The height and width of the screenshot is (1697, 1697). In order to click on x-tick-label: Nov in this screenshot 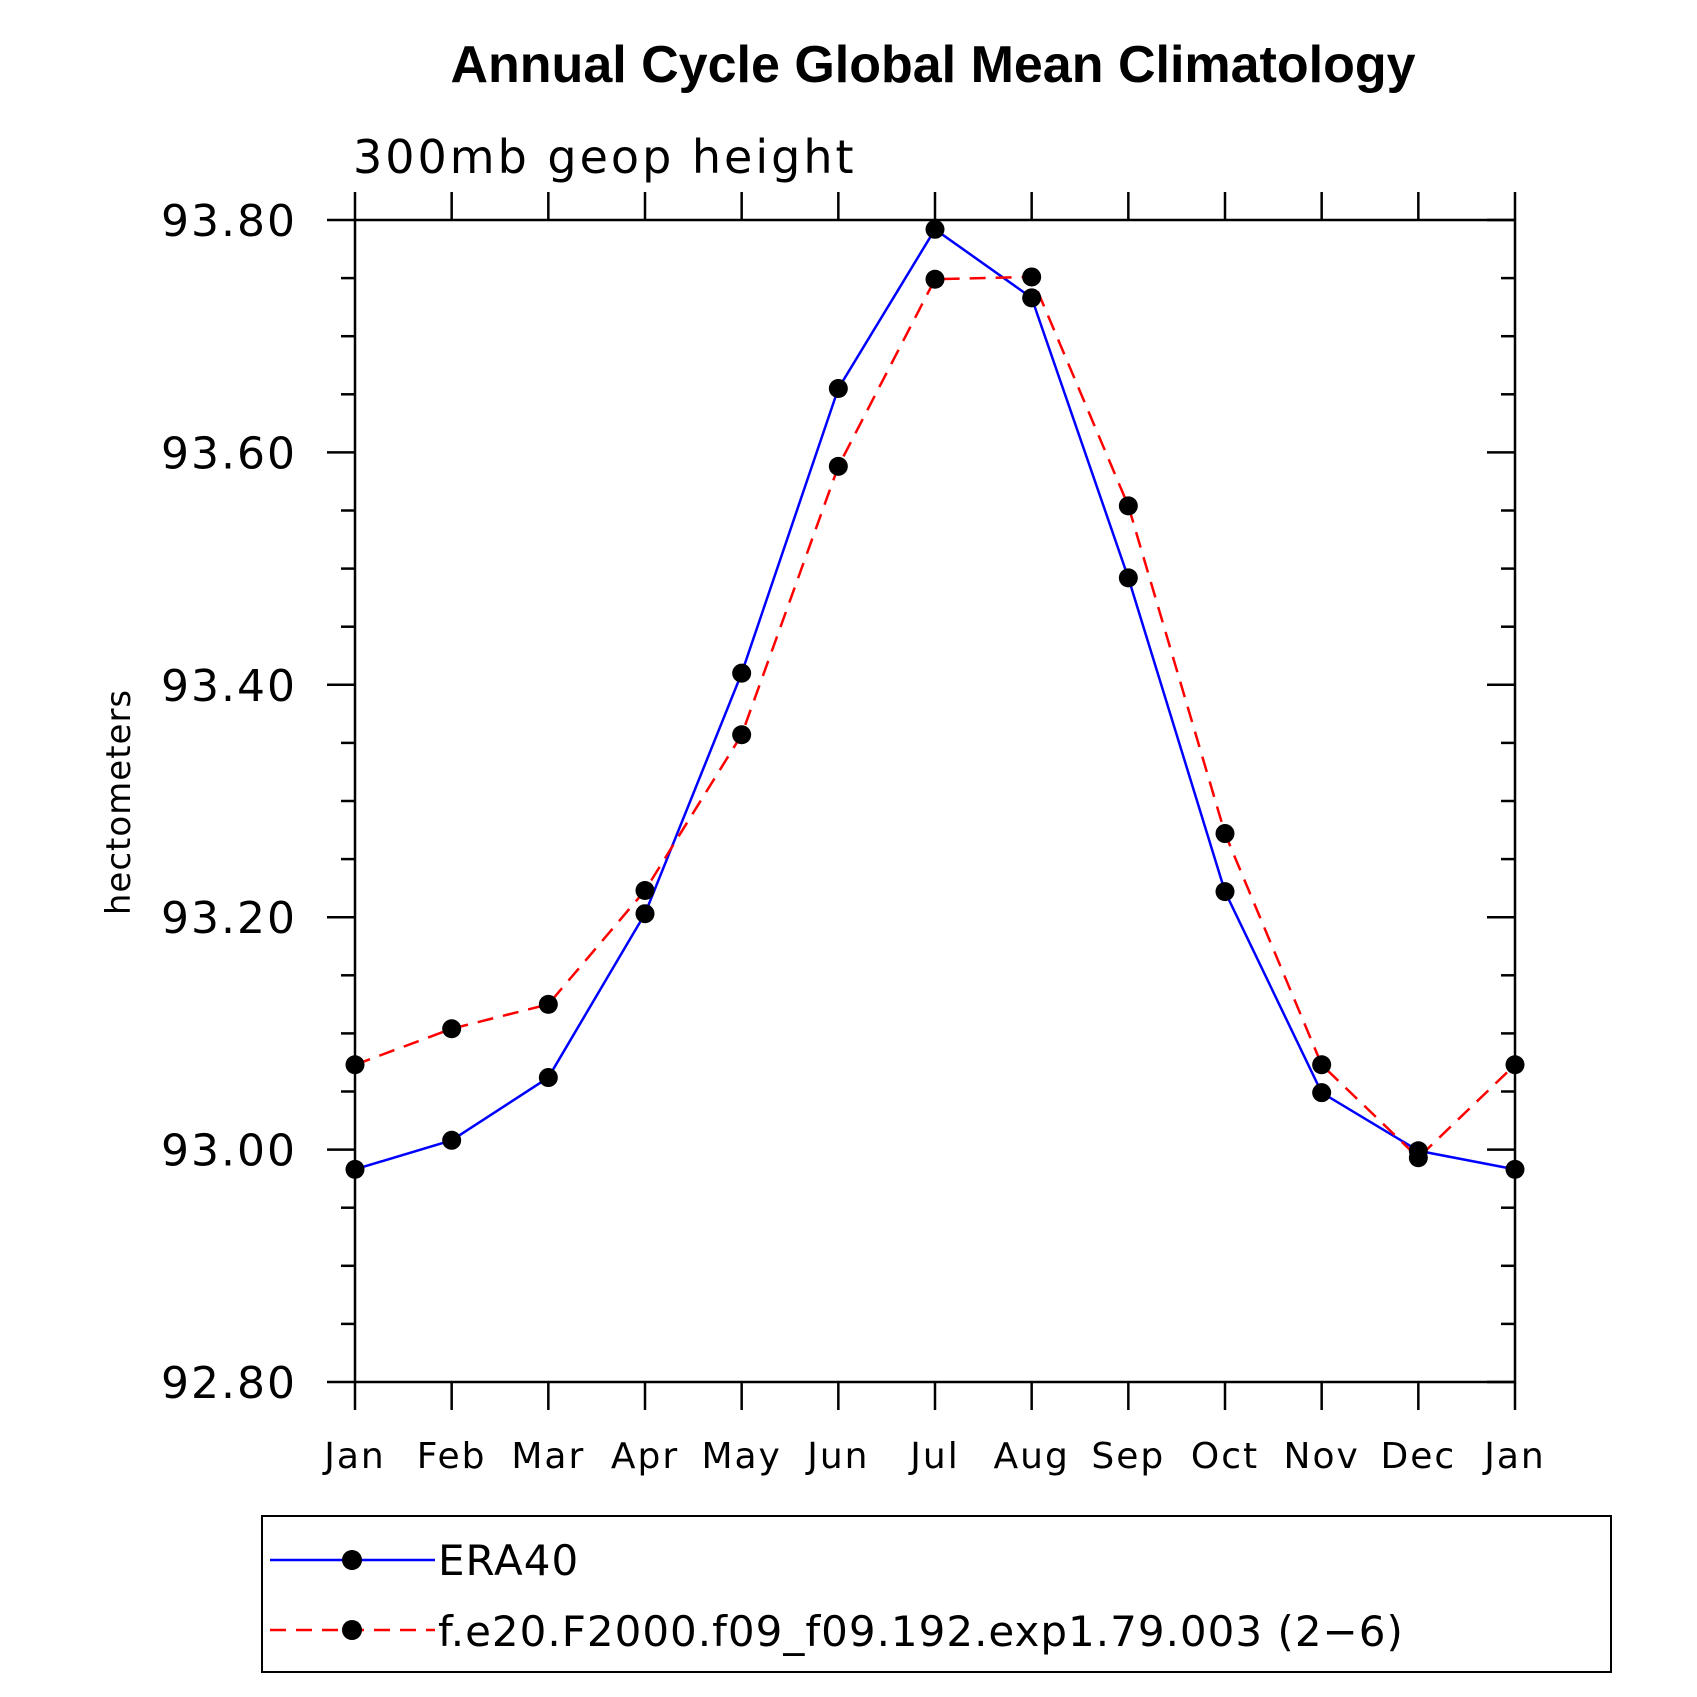, I will do `click(1322, 1456)`.